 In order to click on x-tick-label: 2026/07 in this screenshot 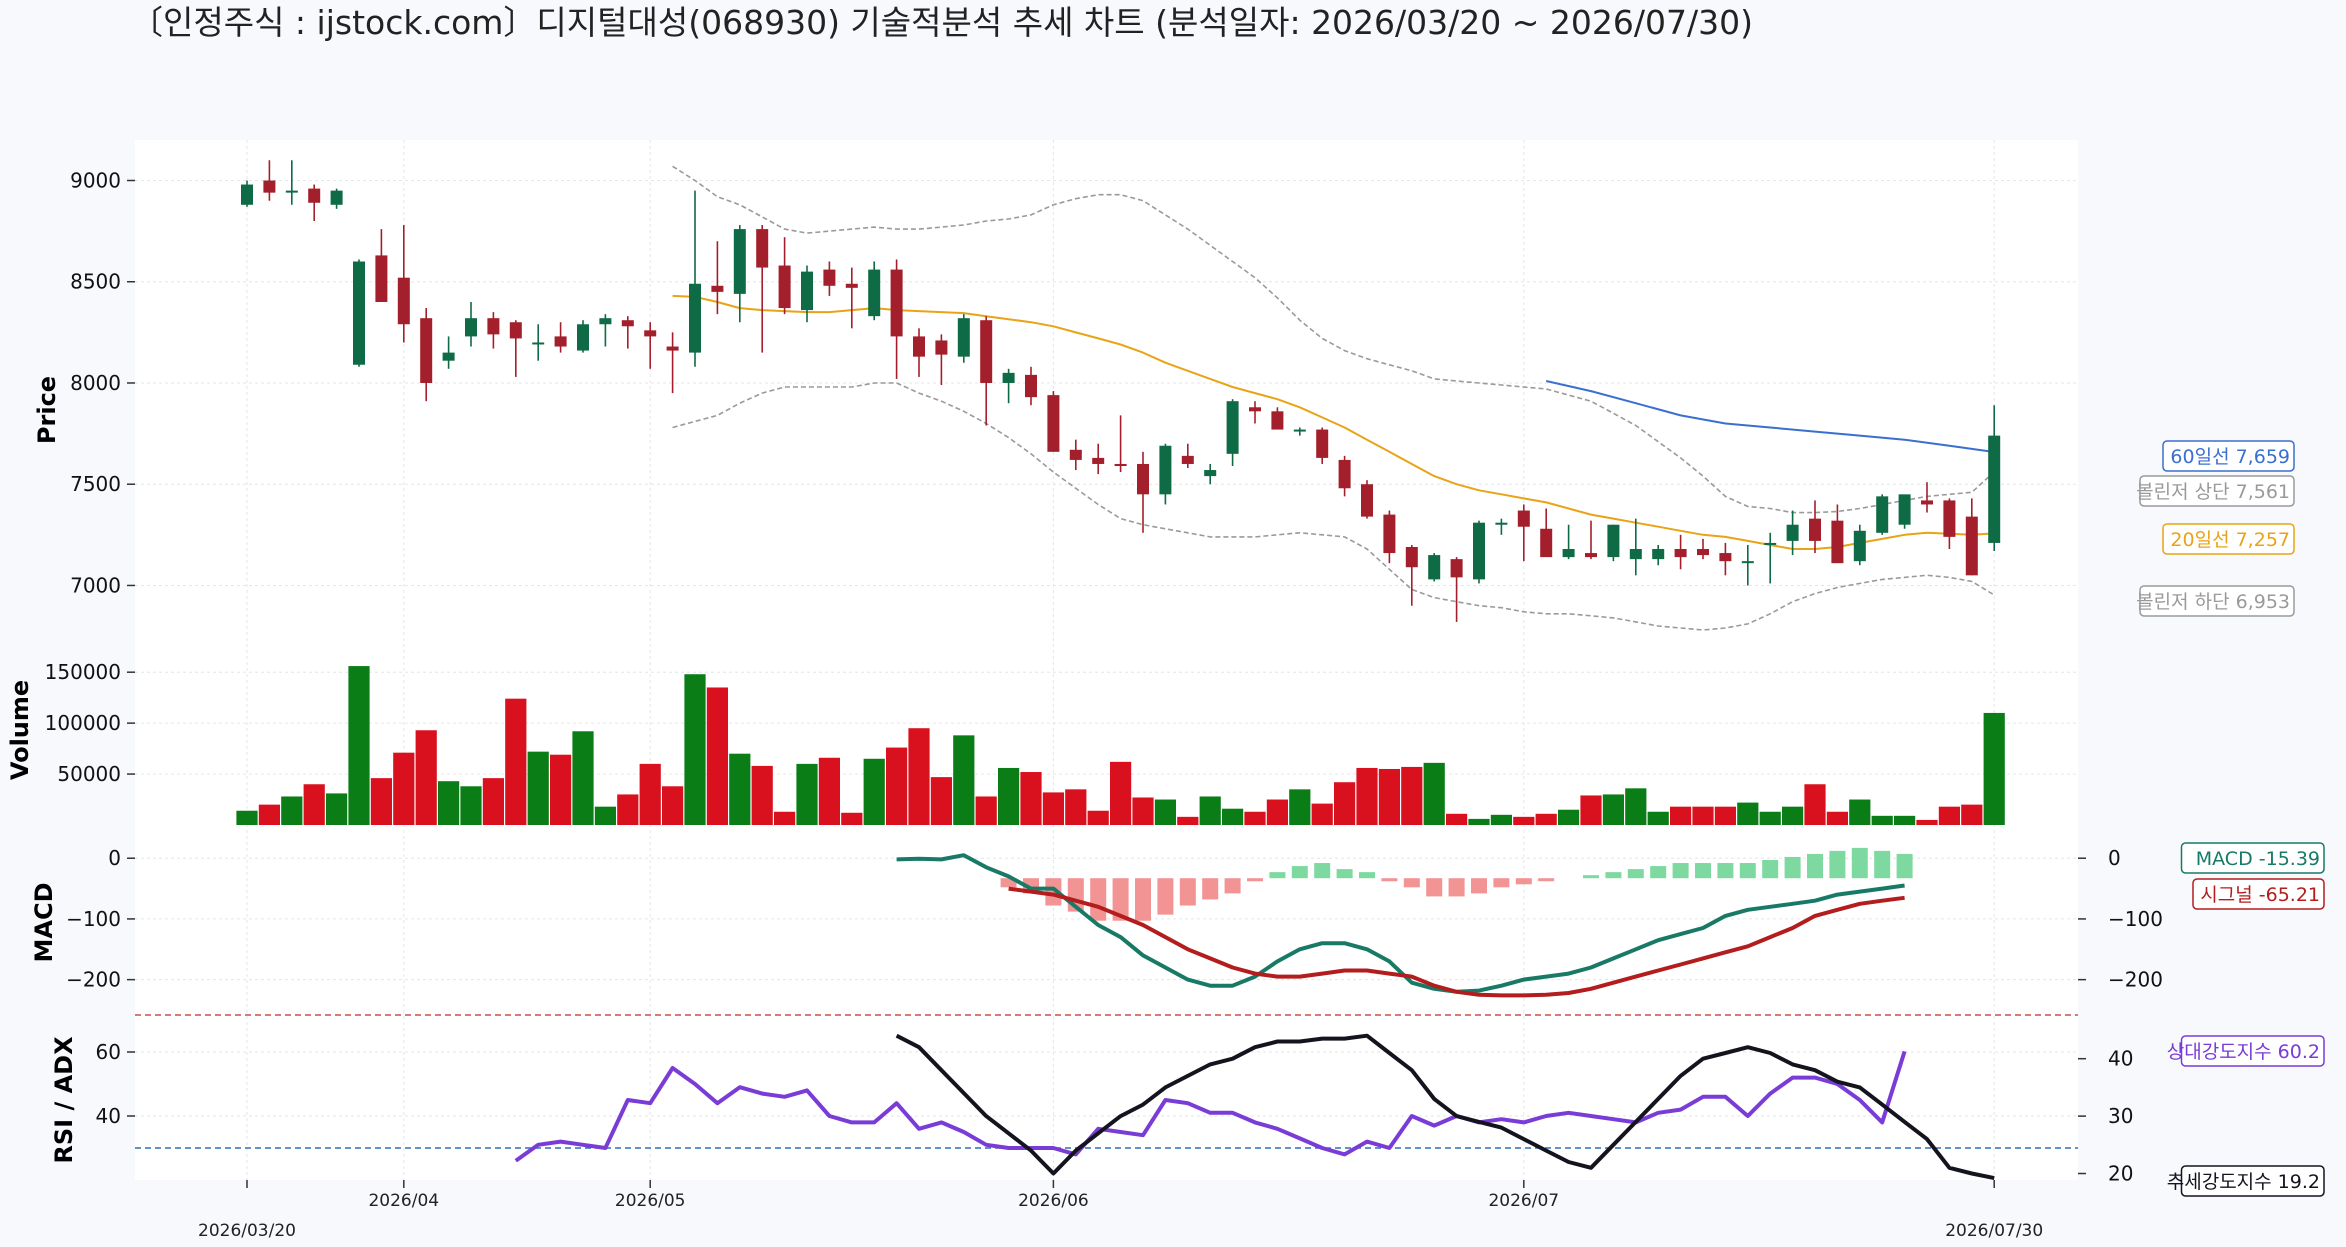, I will do `click(1523, 1201)`.